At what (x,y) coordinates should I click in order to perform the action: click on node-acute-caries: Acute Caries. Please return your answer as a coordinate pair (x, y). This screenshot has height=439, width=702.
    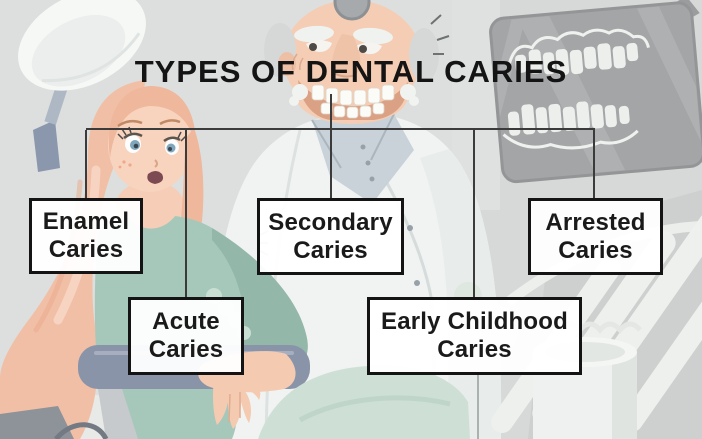
    Looking at the image, I should click on (186, 336).